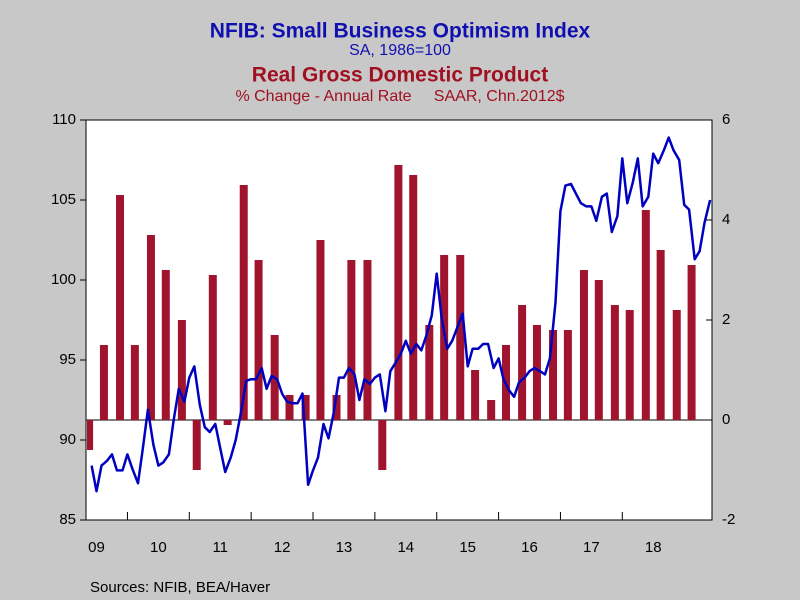 Image resolution: width=800 pixels, height=600 pixels. What do you see at coordinates (591, 547) in the screenshot?
I see `x-tick-label: 17` at bounding box center [591, 547].